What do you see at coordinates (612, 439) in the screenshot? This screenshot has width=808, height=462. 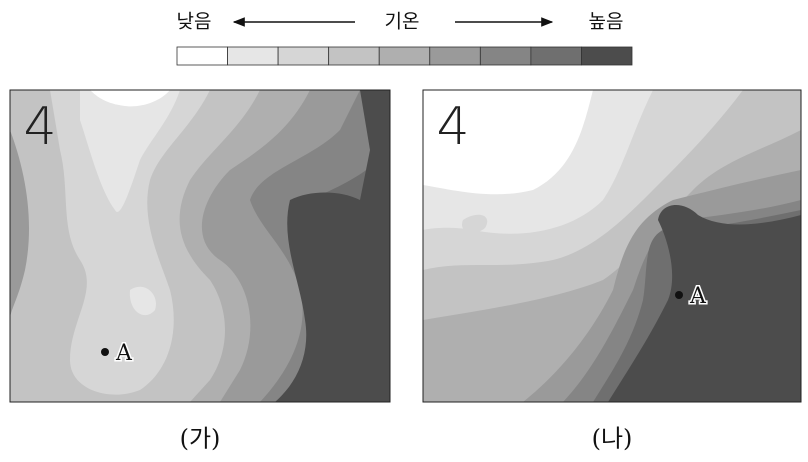 I see `caption: (나)` at bounding box center [612, 439].